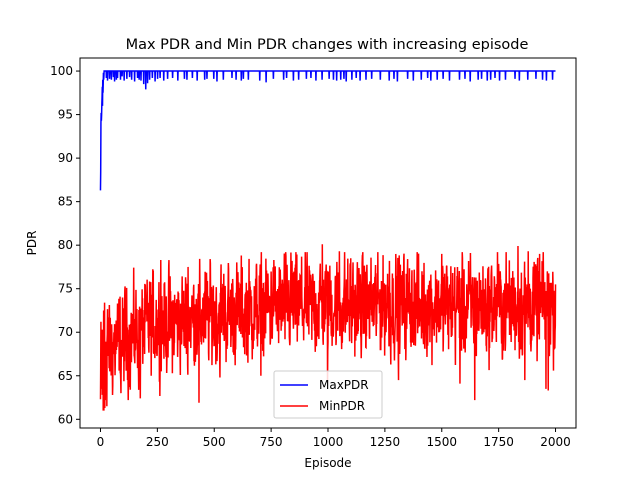 The height and width of the screenshot is (480, 640). I want to click on y-axis: 60 65 70 75 80 85 90 95 100, so click(65, 245).